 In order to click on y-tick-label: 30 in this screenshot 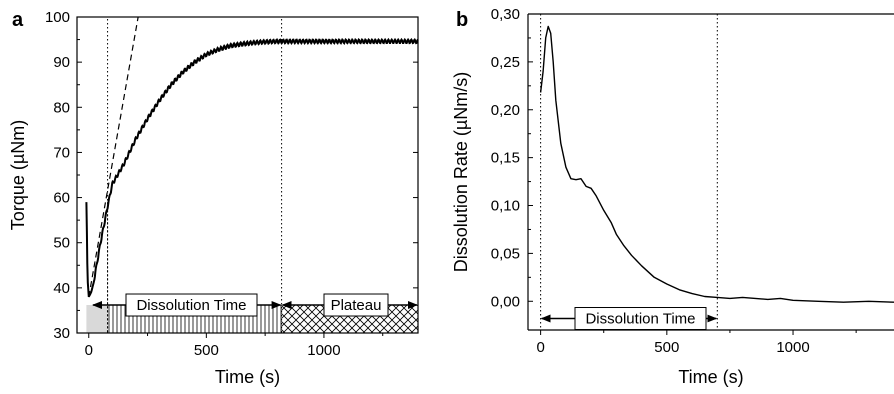, I will do `click(61, 333)`.